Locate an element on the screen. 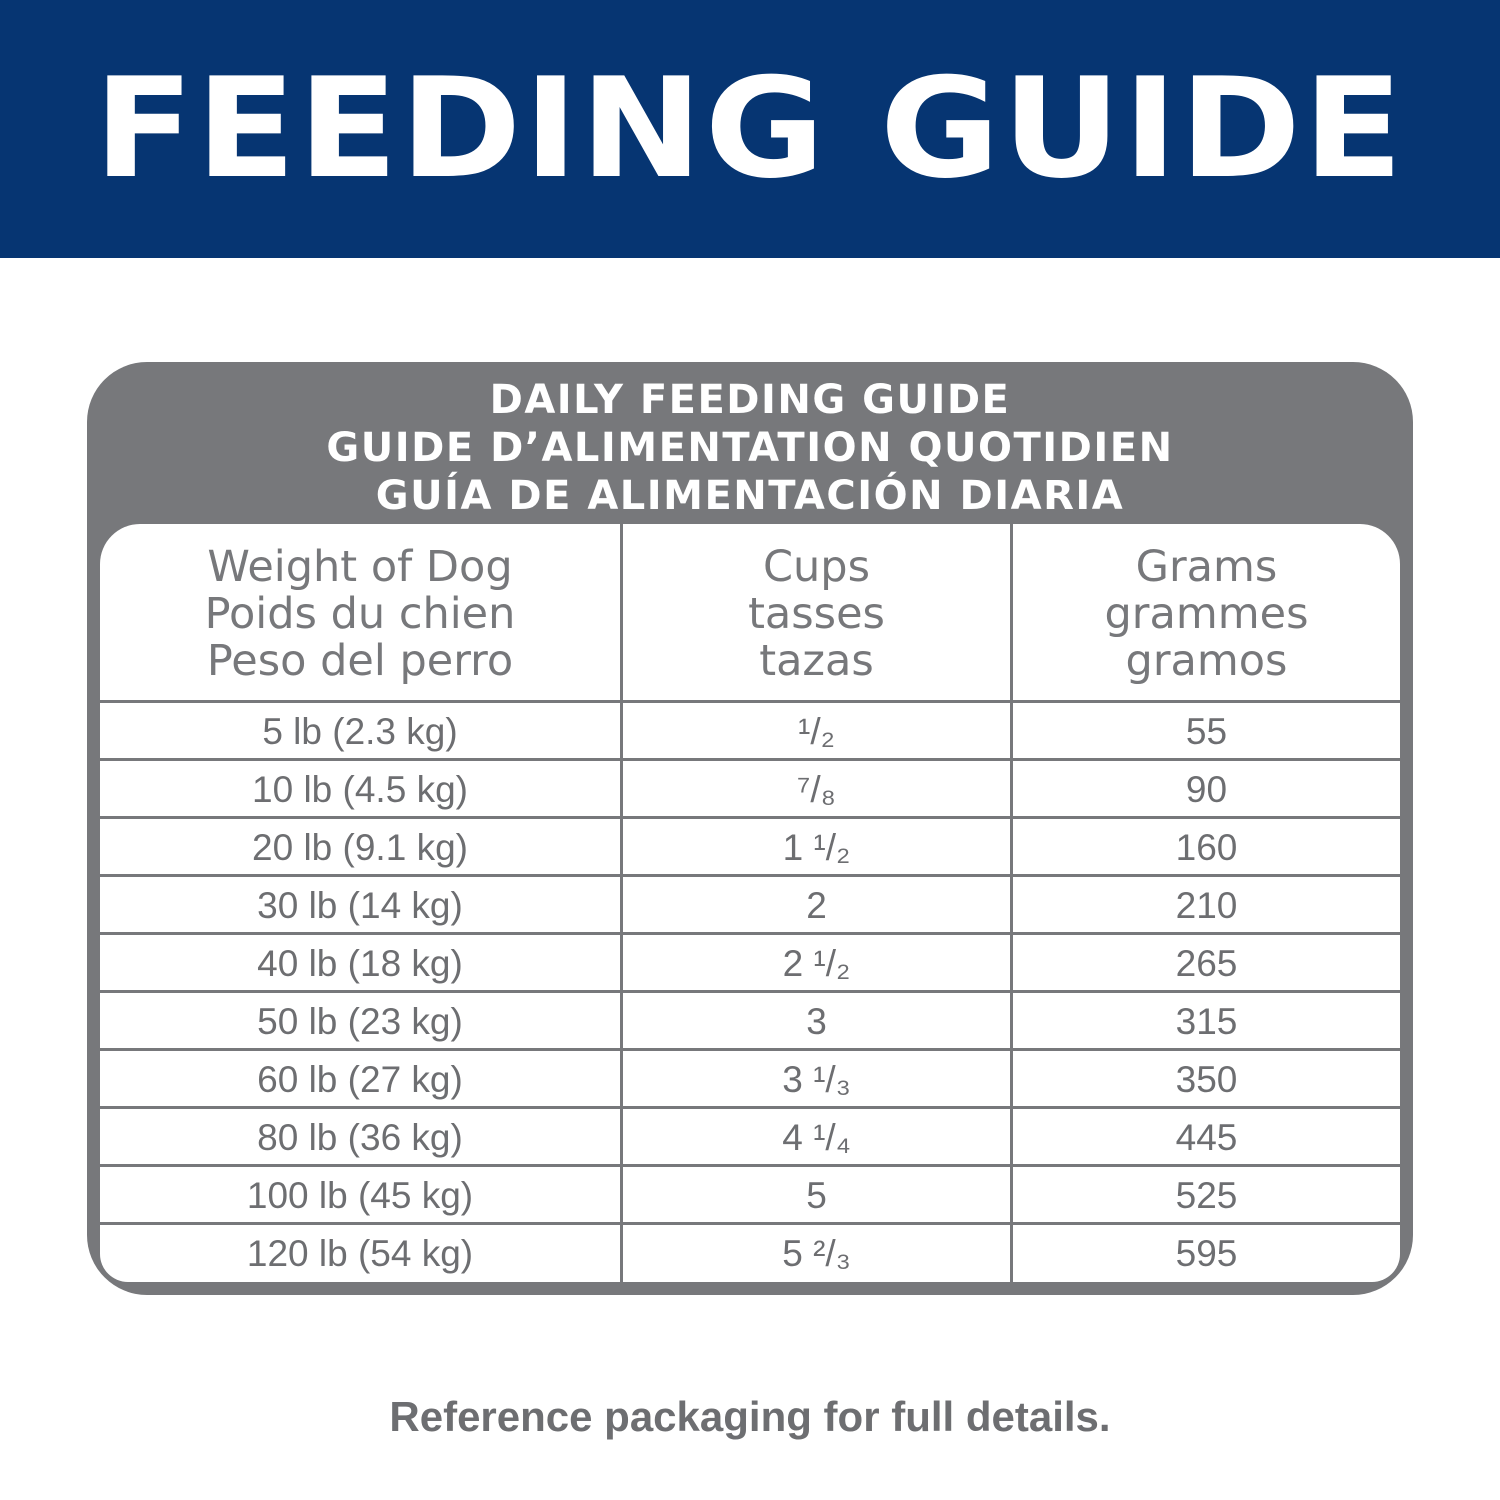 The width and height of the screenshot is (1500, 1500). weight-cell: 80 lb (36 kg) is located at coordinates (360, 1137).